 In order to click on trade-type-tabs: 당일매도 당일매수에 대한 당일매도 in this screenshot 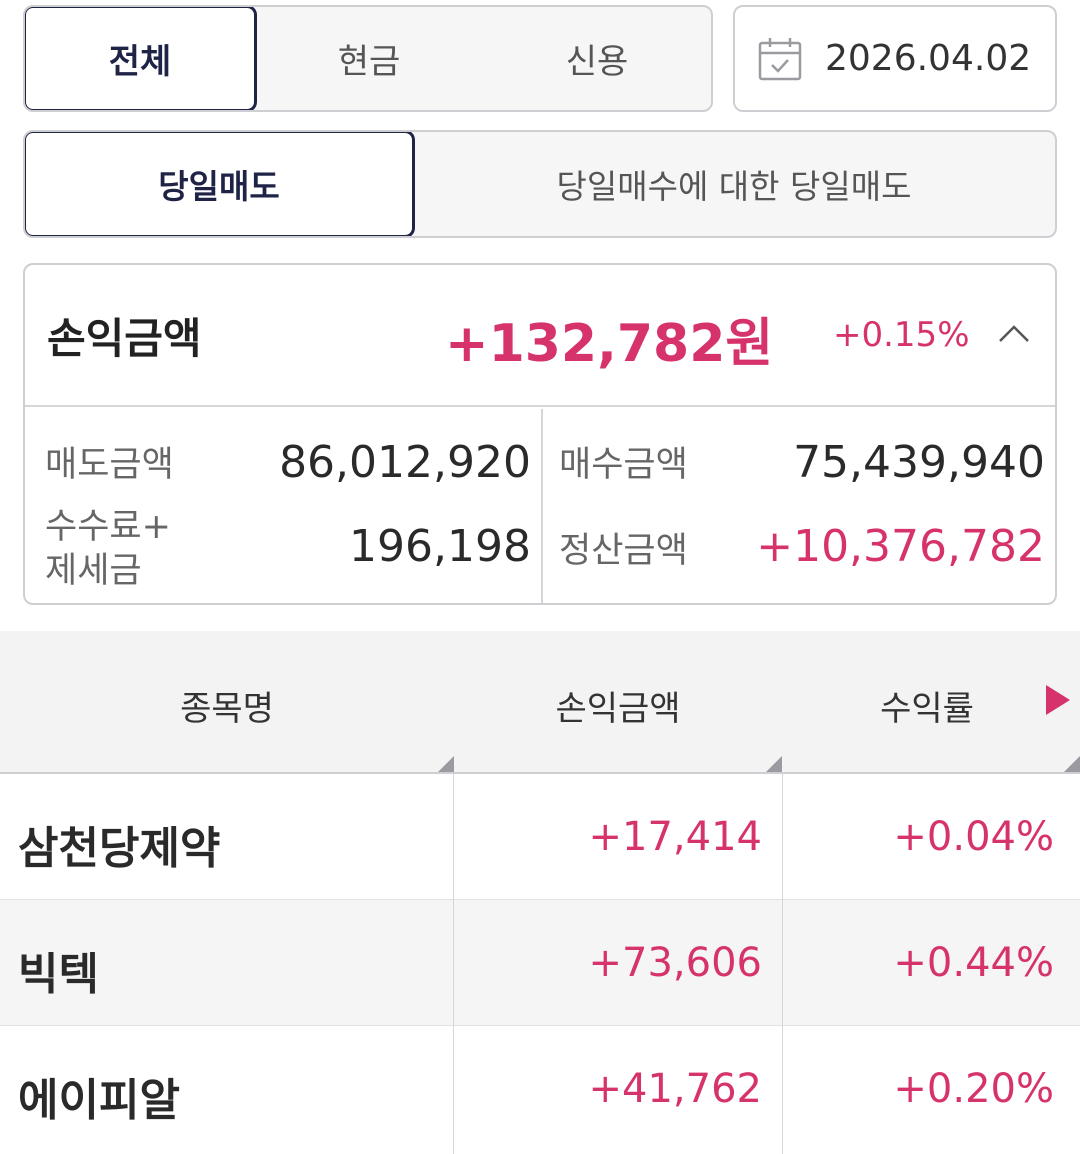, I will do `click(540, 184)`.